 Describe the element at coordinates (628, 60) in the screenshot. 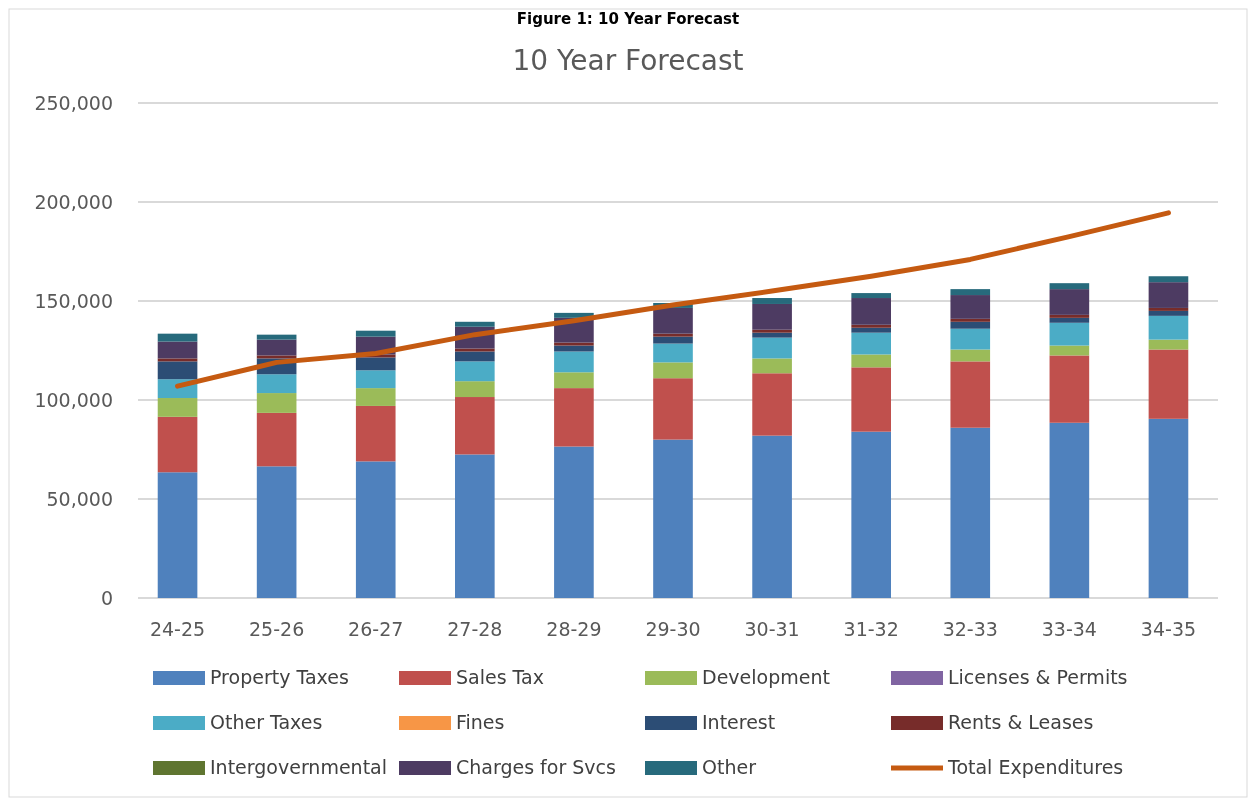

I see `chart-title: 10 Year Forecast` at that location.